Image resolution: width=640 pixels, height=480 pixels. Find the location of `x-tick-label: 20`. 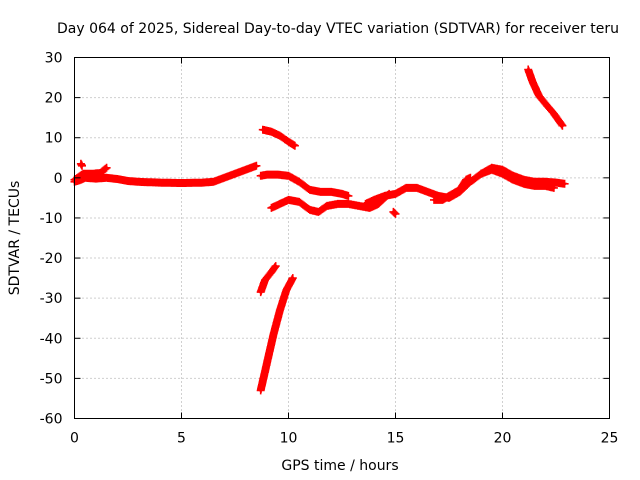

x-tick-label: 20 is located at coordinates (503, 439).